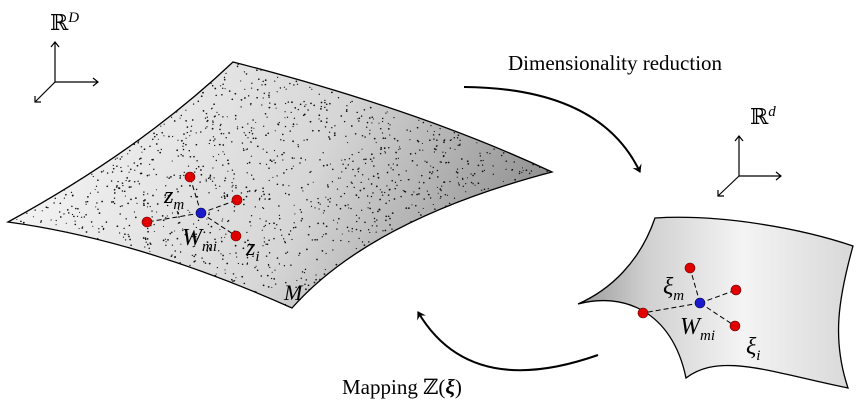 The image size is (860, 406). What do you see at coordinates (615, 63) in the screenshot?
I see `dimensionality-reduction-label: Dimensionality reduction` at bounding box center [615, 63].